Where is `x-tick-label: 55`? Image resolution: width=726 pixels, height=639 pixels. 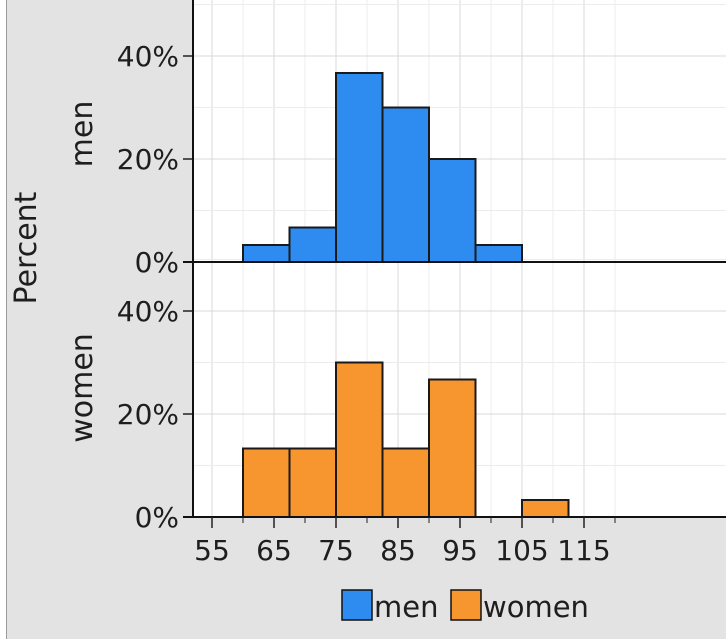 x-tick-label: 55 is located at coordinates (212, 550).